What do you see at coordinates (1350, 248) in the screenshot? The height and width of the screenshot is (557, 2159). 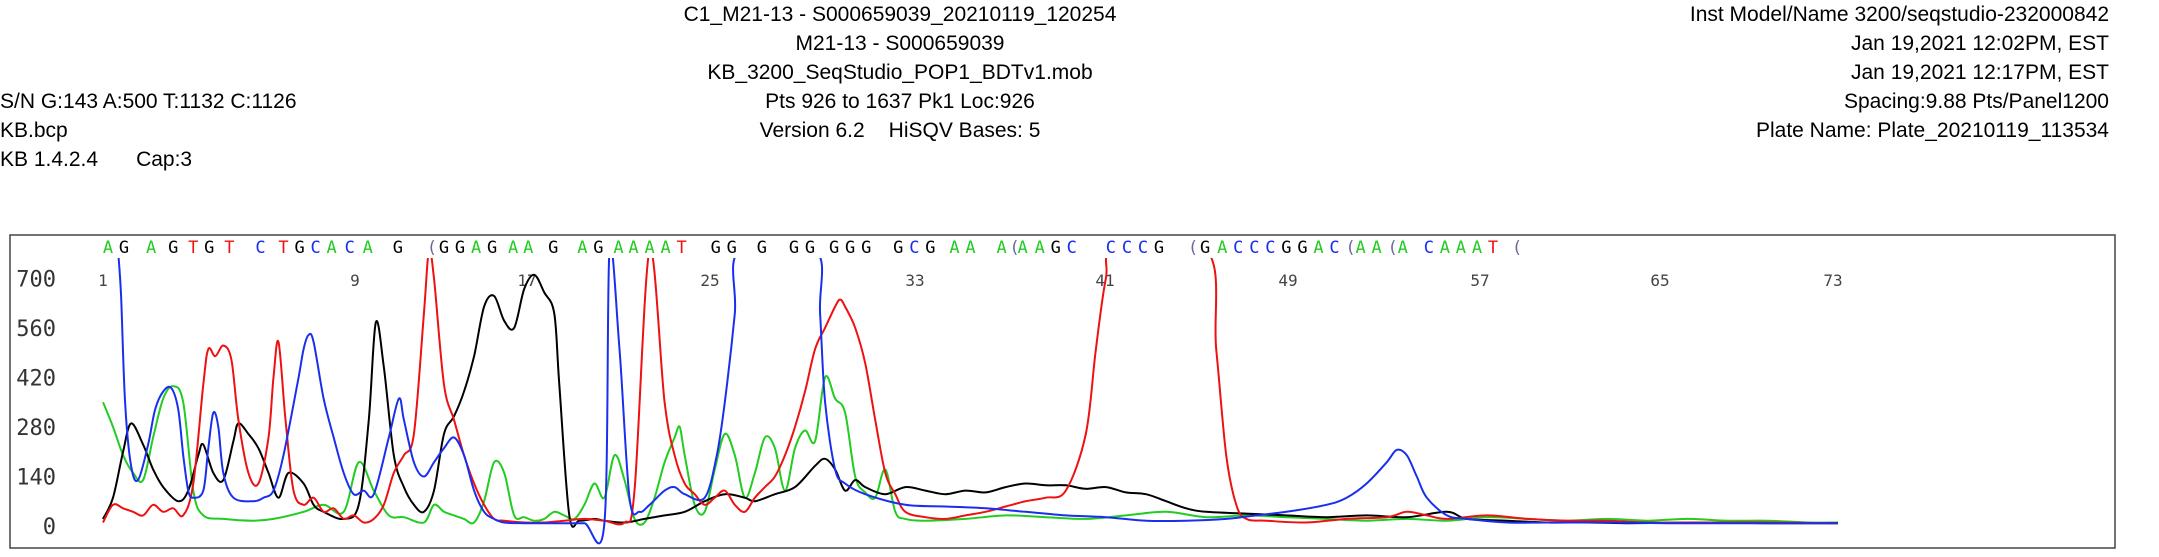 I see `base-call-64: (` at bounding box center [1350, 248].